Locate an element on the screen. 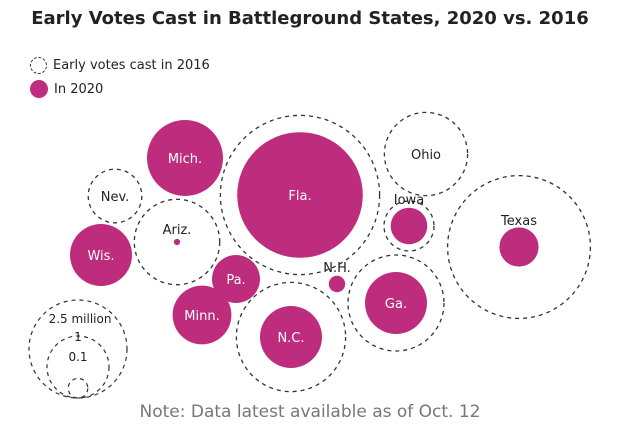 The width and height of the screenshot is (620, 436). state-label-mich: Mich. is located at coordinates (185, 159).